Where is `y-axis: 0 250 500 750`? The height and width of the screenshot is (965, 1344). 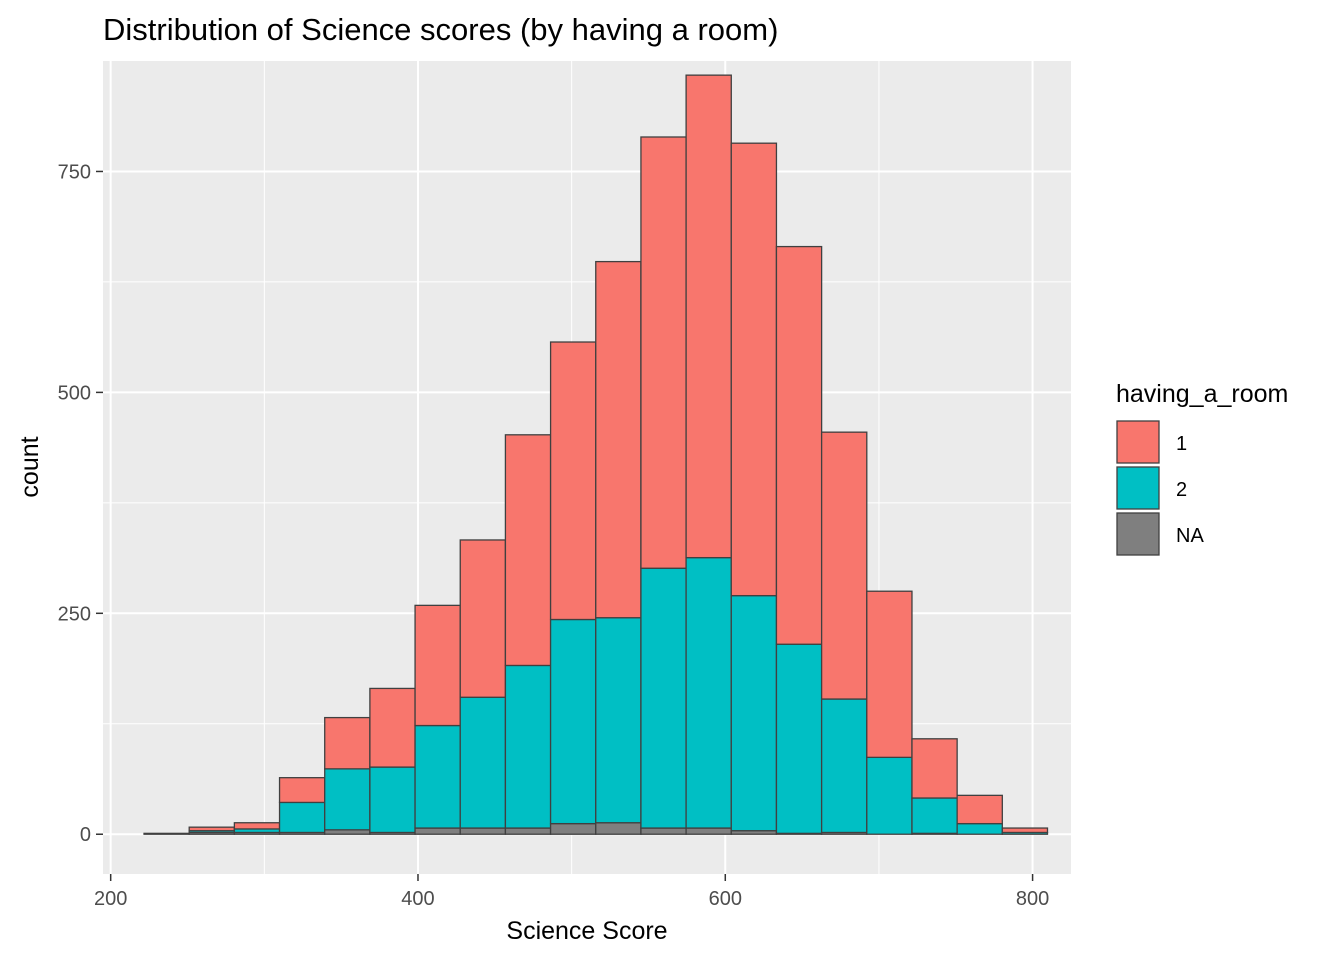
y-axis: 0 250 500 750 is located at coordinates (80, 503).